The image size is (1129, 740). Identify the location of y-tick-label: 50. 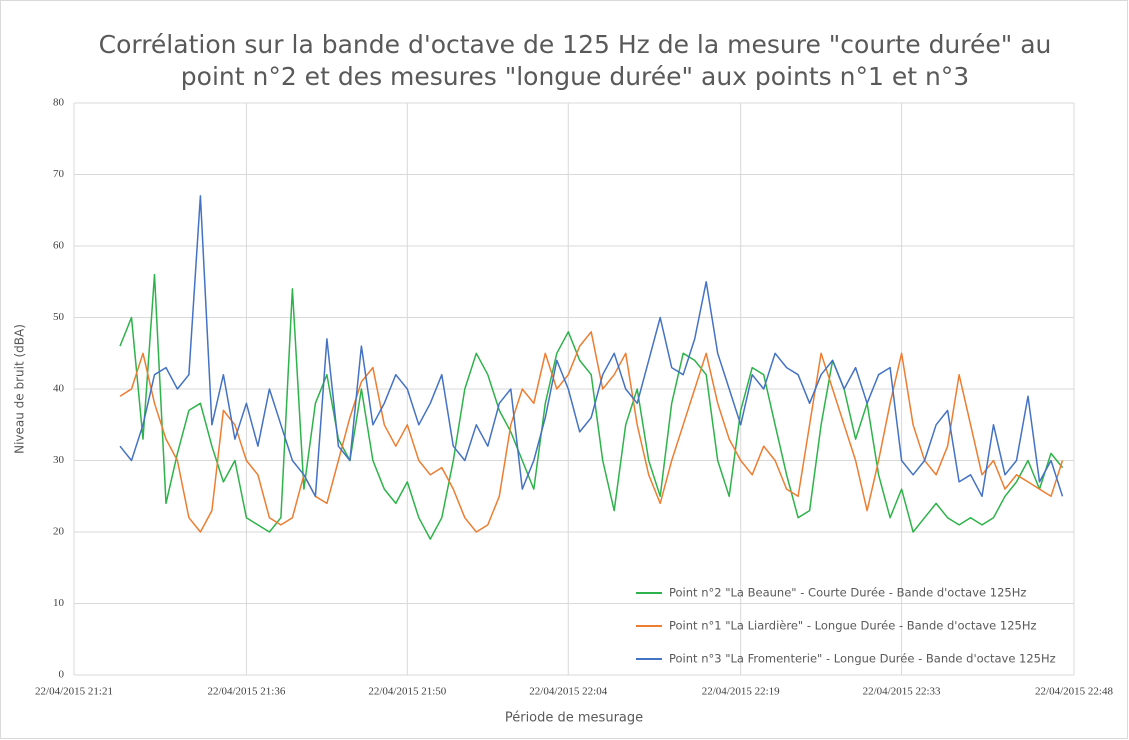
(59, 317).